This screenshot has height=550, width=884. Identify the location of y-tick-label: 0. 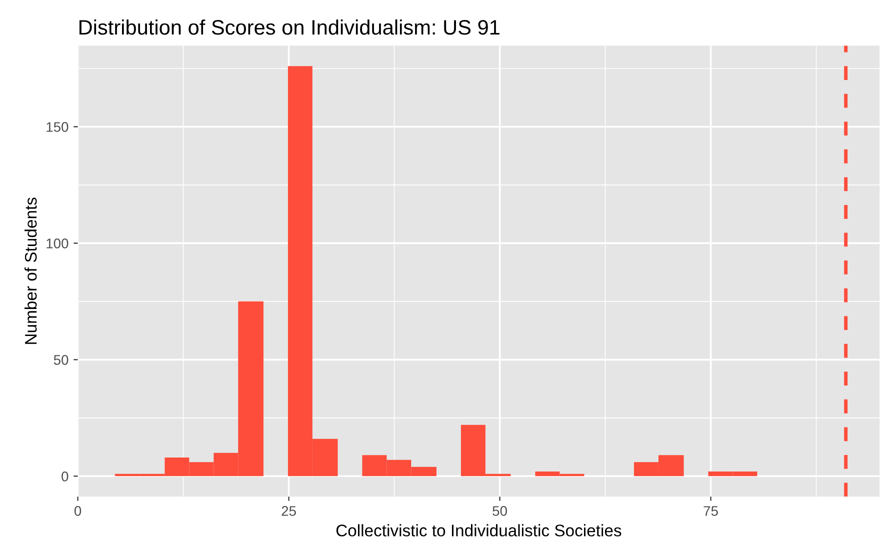
(65, 476).